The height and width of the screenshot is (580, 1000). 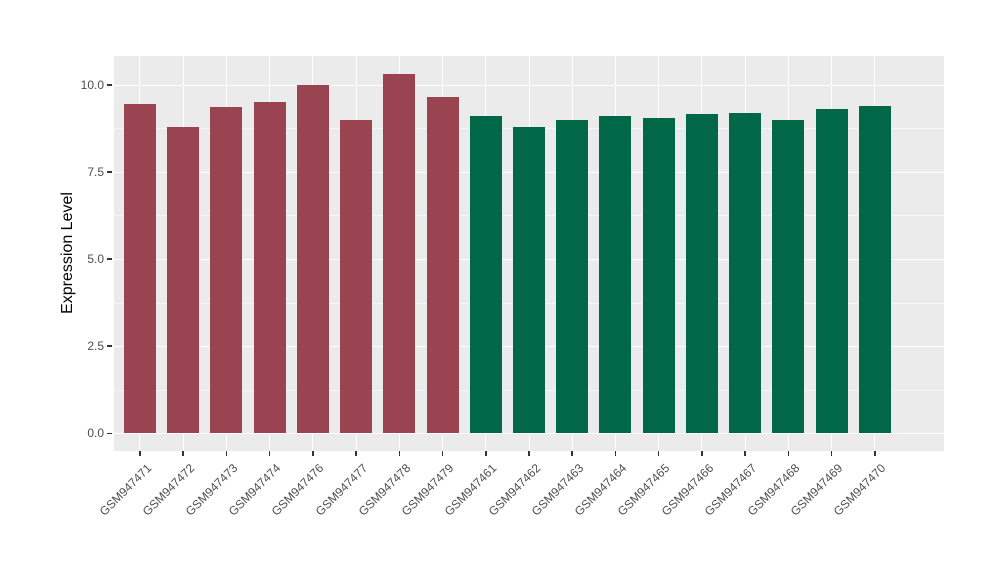 What do you see at coordinates (139, 268) in the screenshot?
I see `bar-GSM947471` at bounding box center [139, 268].